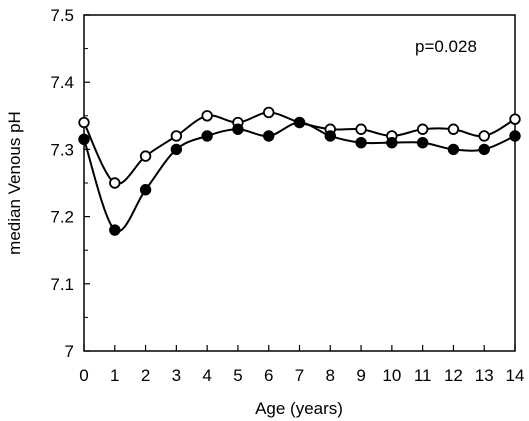 The height and width of the screenshot is (421, 529). What do you see at coordinates (62, 217) in the screenshot?
I see `y-tick-label: 7.2` at bounding box center [62, 217].